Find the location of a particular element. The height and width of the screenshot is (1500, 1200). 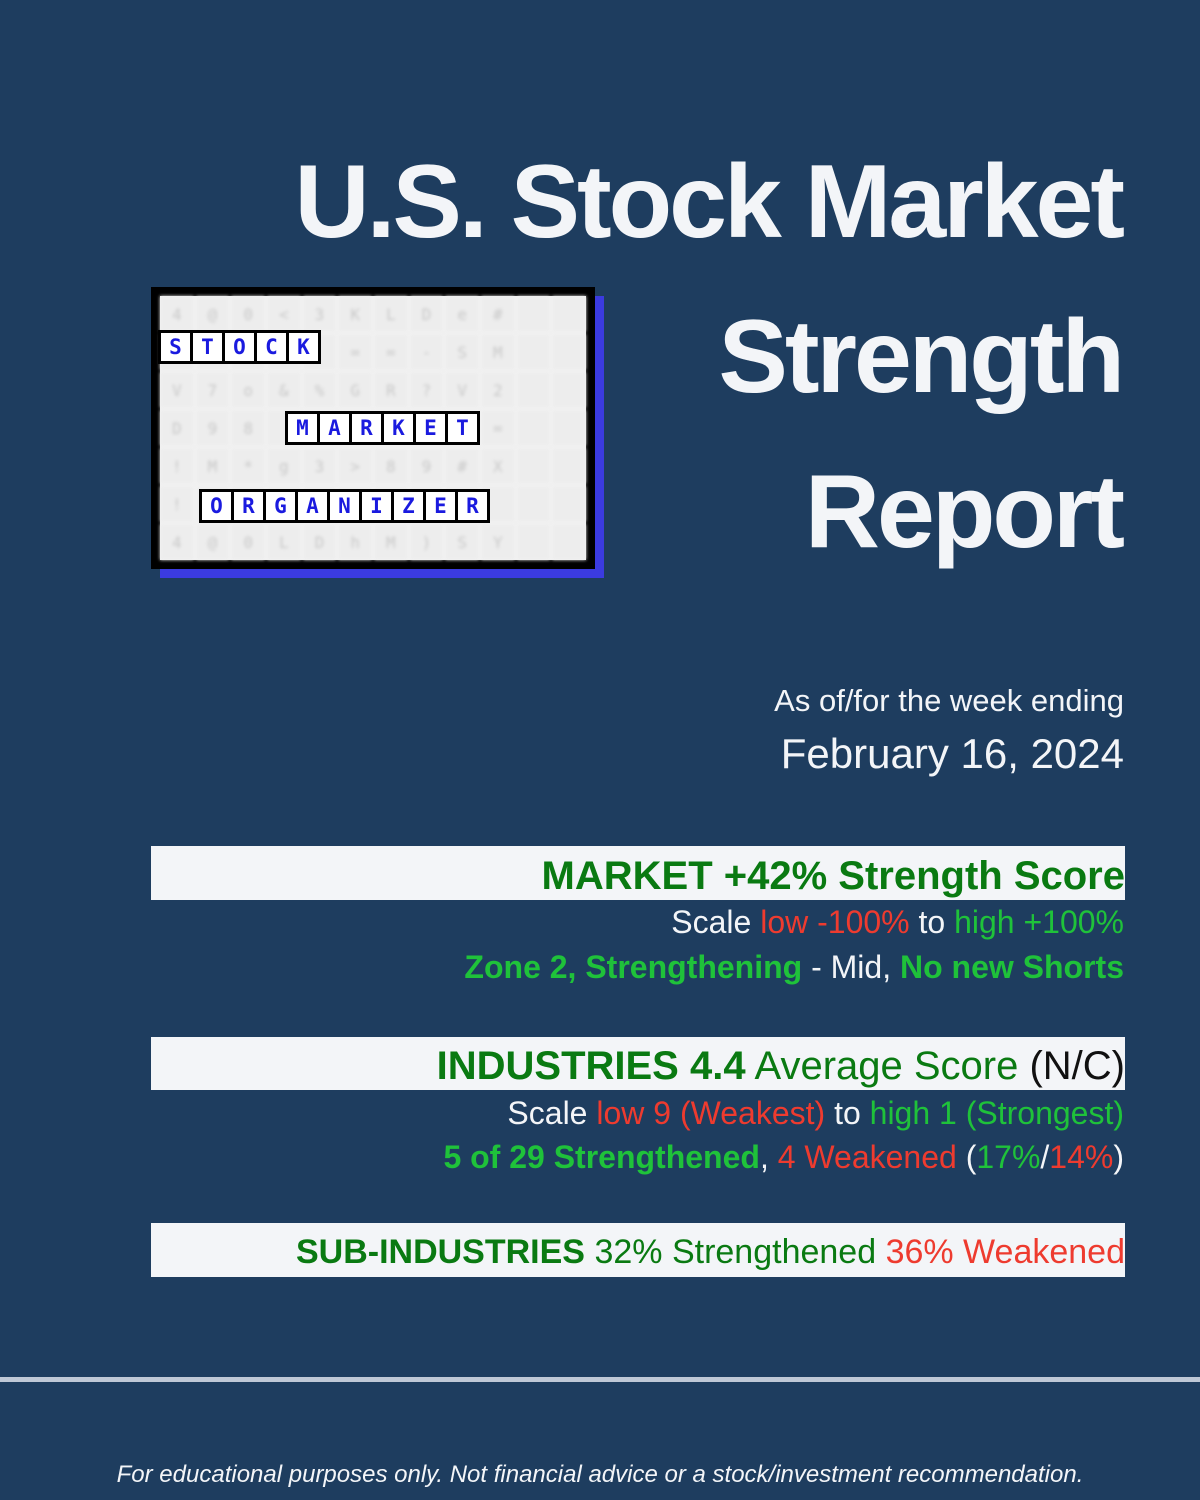

logo-letter: S is located at coordinates (175, 347).